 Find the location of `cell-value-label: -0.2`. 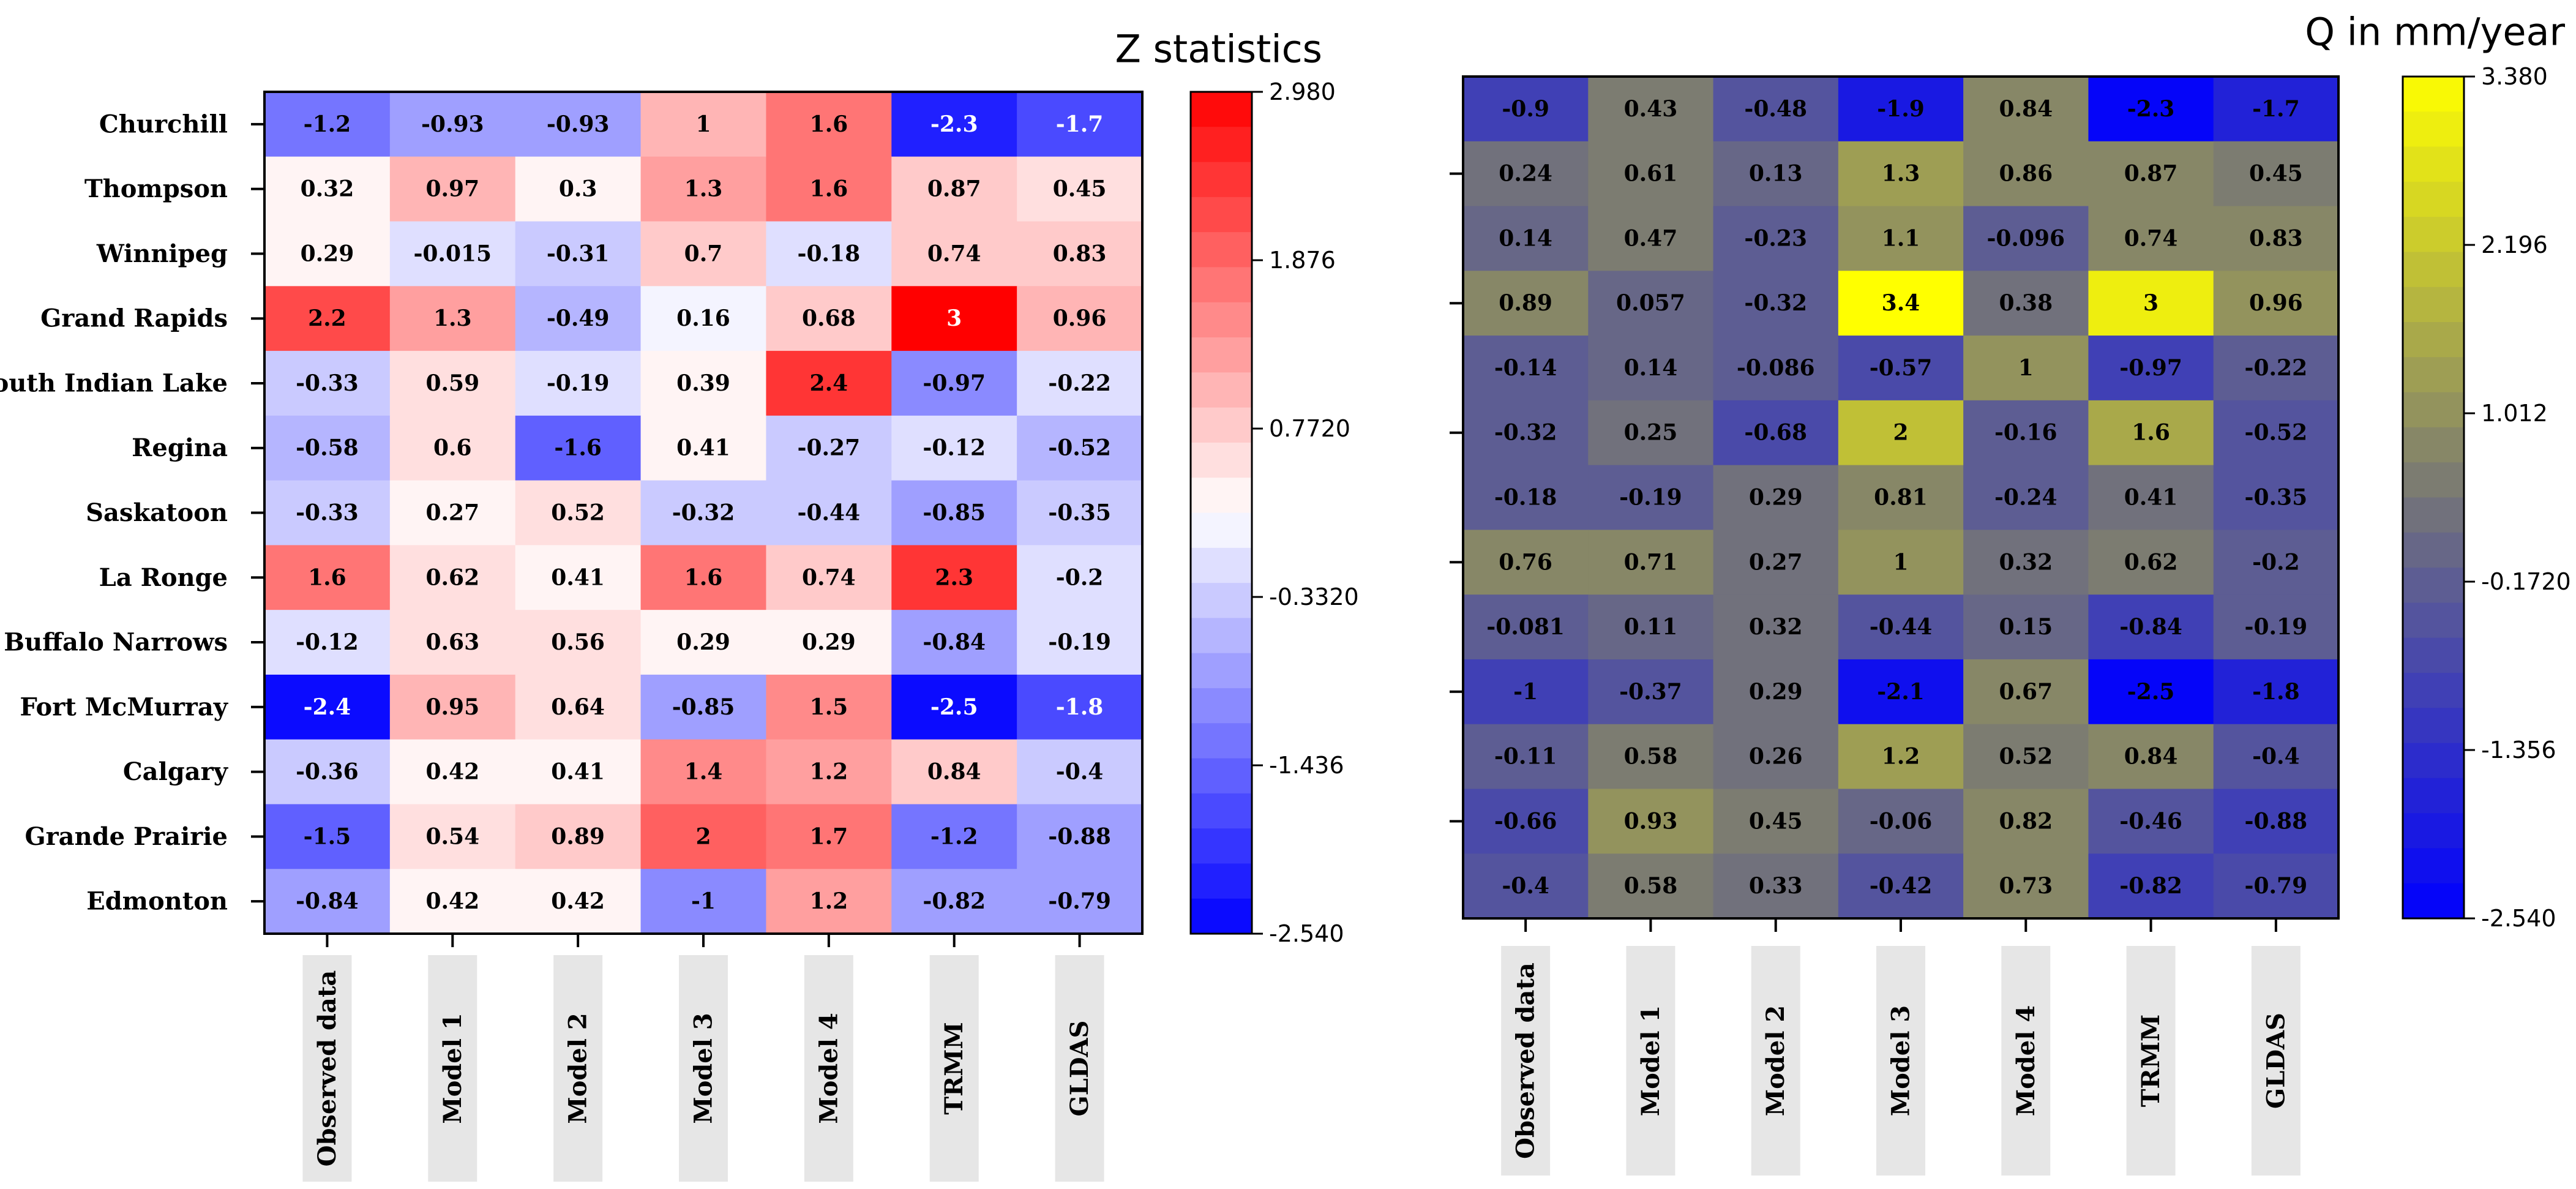

cell-value-label: -0.2 is located at coordinates (2276, 562).